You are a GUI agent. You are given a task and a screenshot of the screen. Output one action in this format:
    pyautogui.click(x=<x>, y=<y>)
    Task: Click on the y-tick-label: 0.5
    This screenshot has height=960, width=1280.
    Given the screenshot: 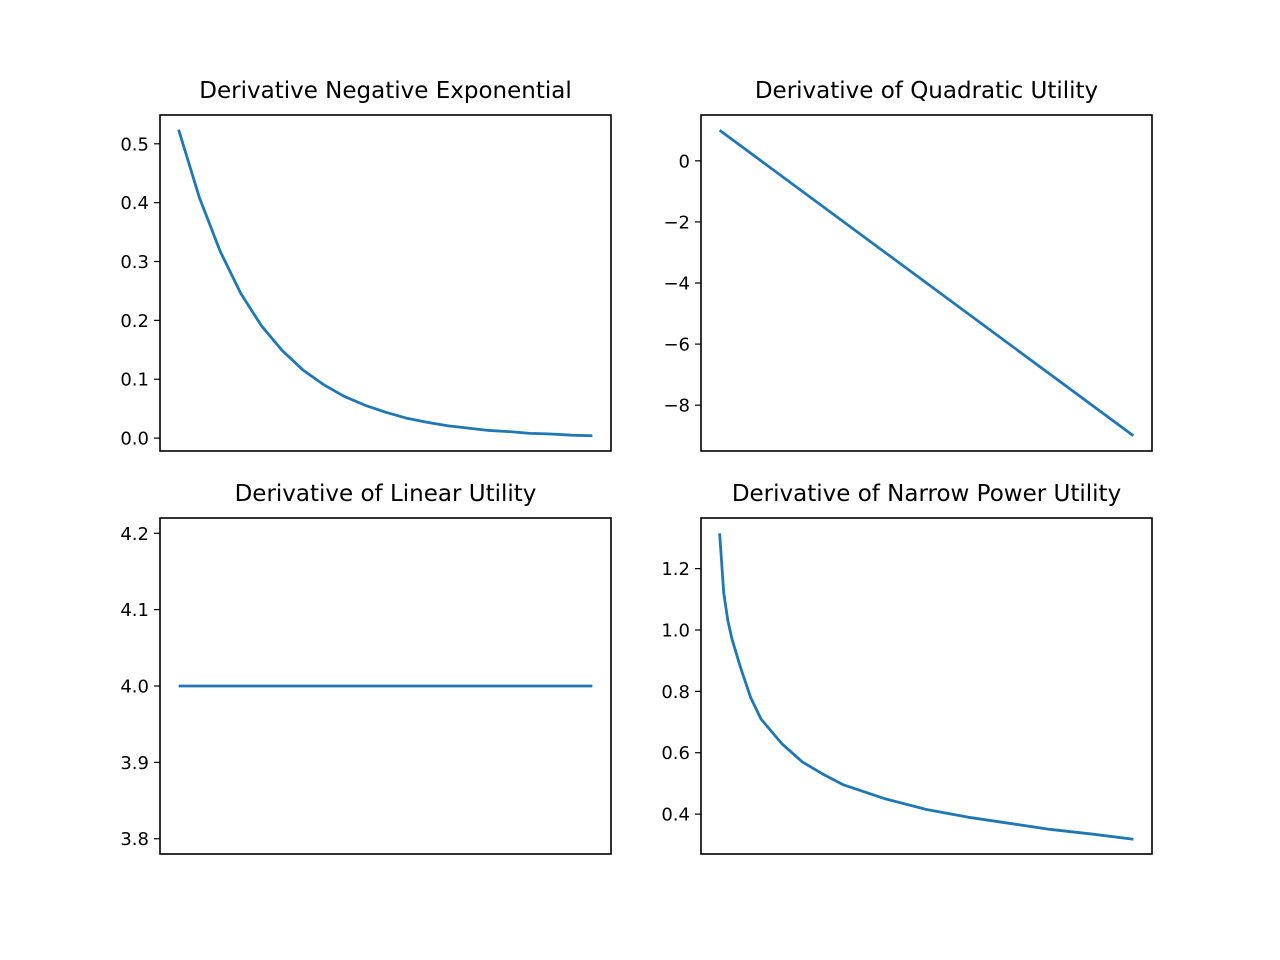 What is the action you would take?
    pyautogui.click(x=134, y=144)
    